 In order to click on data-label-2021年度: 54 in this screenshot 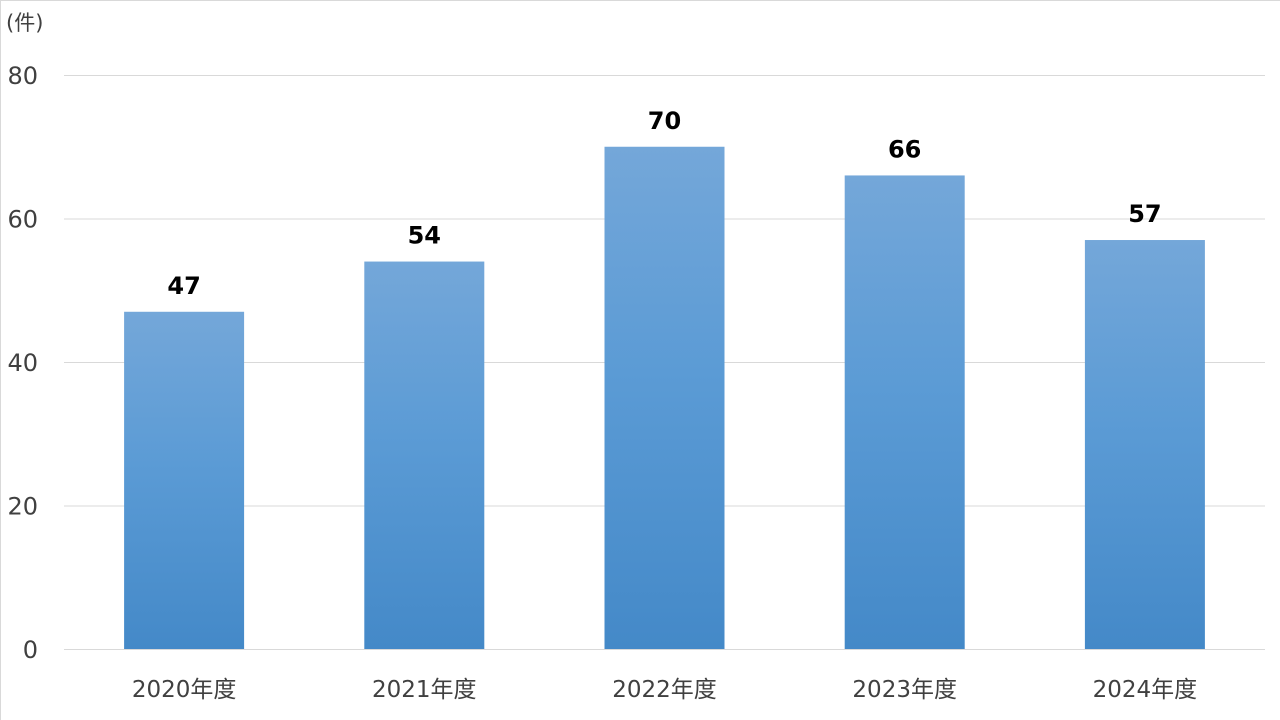, I will do `click(424, 236)`.